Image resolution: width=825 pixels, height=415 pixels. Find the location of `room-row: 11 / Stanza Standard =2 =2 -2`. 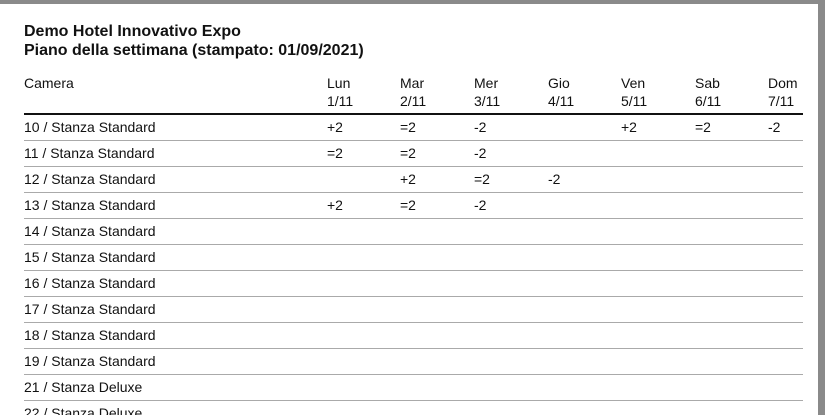

room-row: 11 / Stanza Standard =2 =2 -2 is located at coordinates (413, 153).